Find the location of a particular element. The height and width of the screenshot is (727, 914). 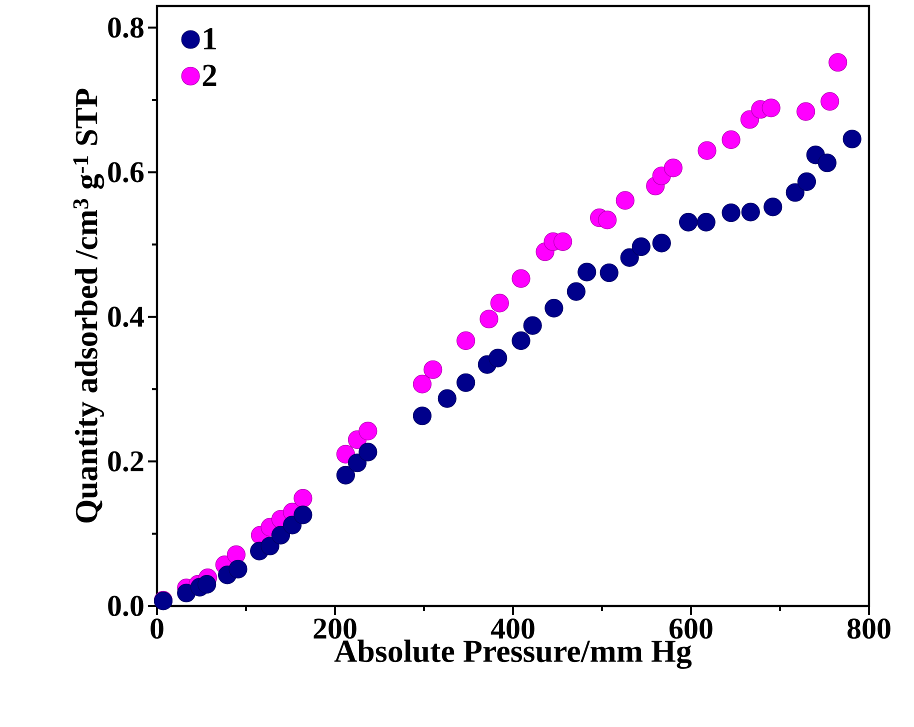

legend-label: 2 is located at coordinates (209, 75).